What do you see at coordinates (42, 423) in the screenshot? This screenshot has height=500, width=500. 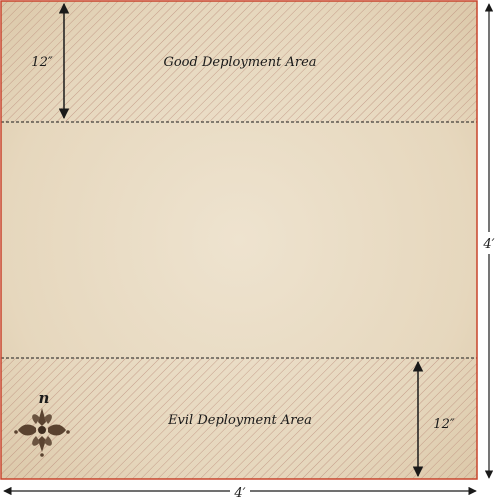 I see `fleur-de-lis-compass-icon: n` at bounding box center [42, 423].